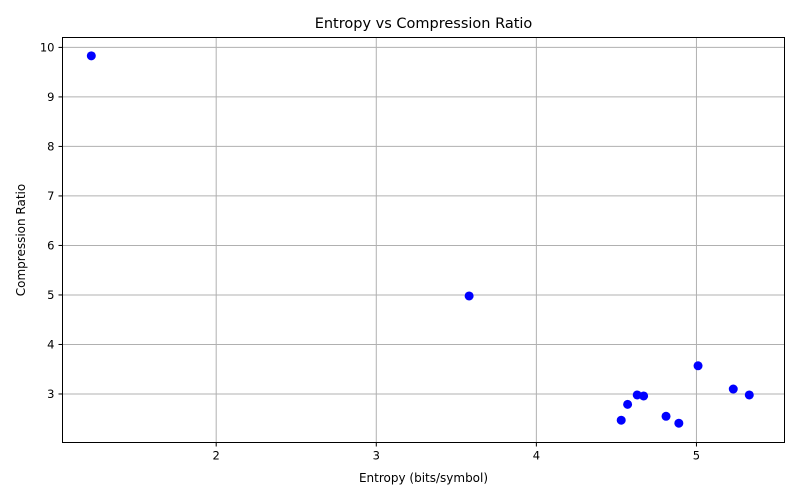 The width and height of the screenshot is (800, 500). What do you see at coordinates (696, 456) in the screenshot?
I see `x-tick-label: 5` at bounding box center [696, 456].